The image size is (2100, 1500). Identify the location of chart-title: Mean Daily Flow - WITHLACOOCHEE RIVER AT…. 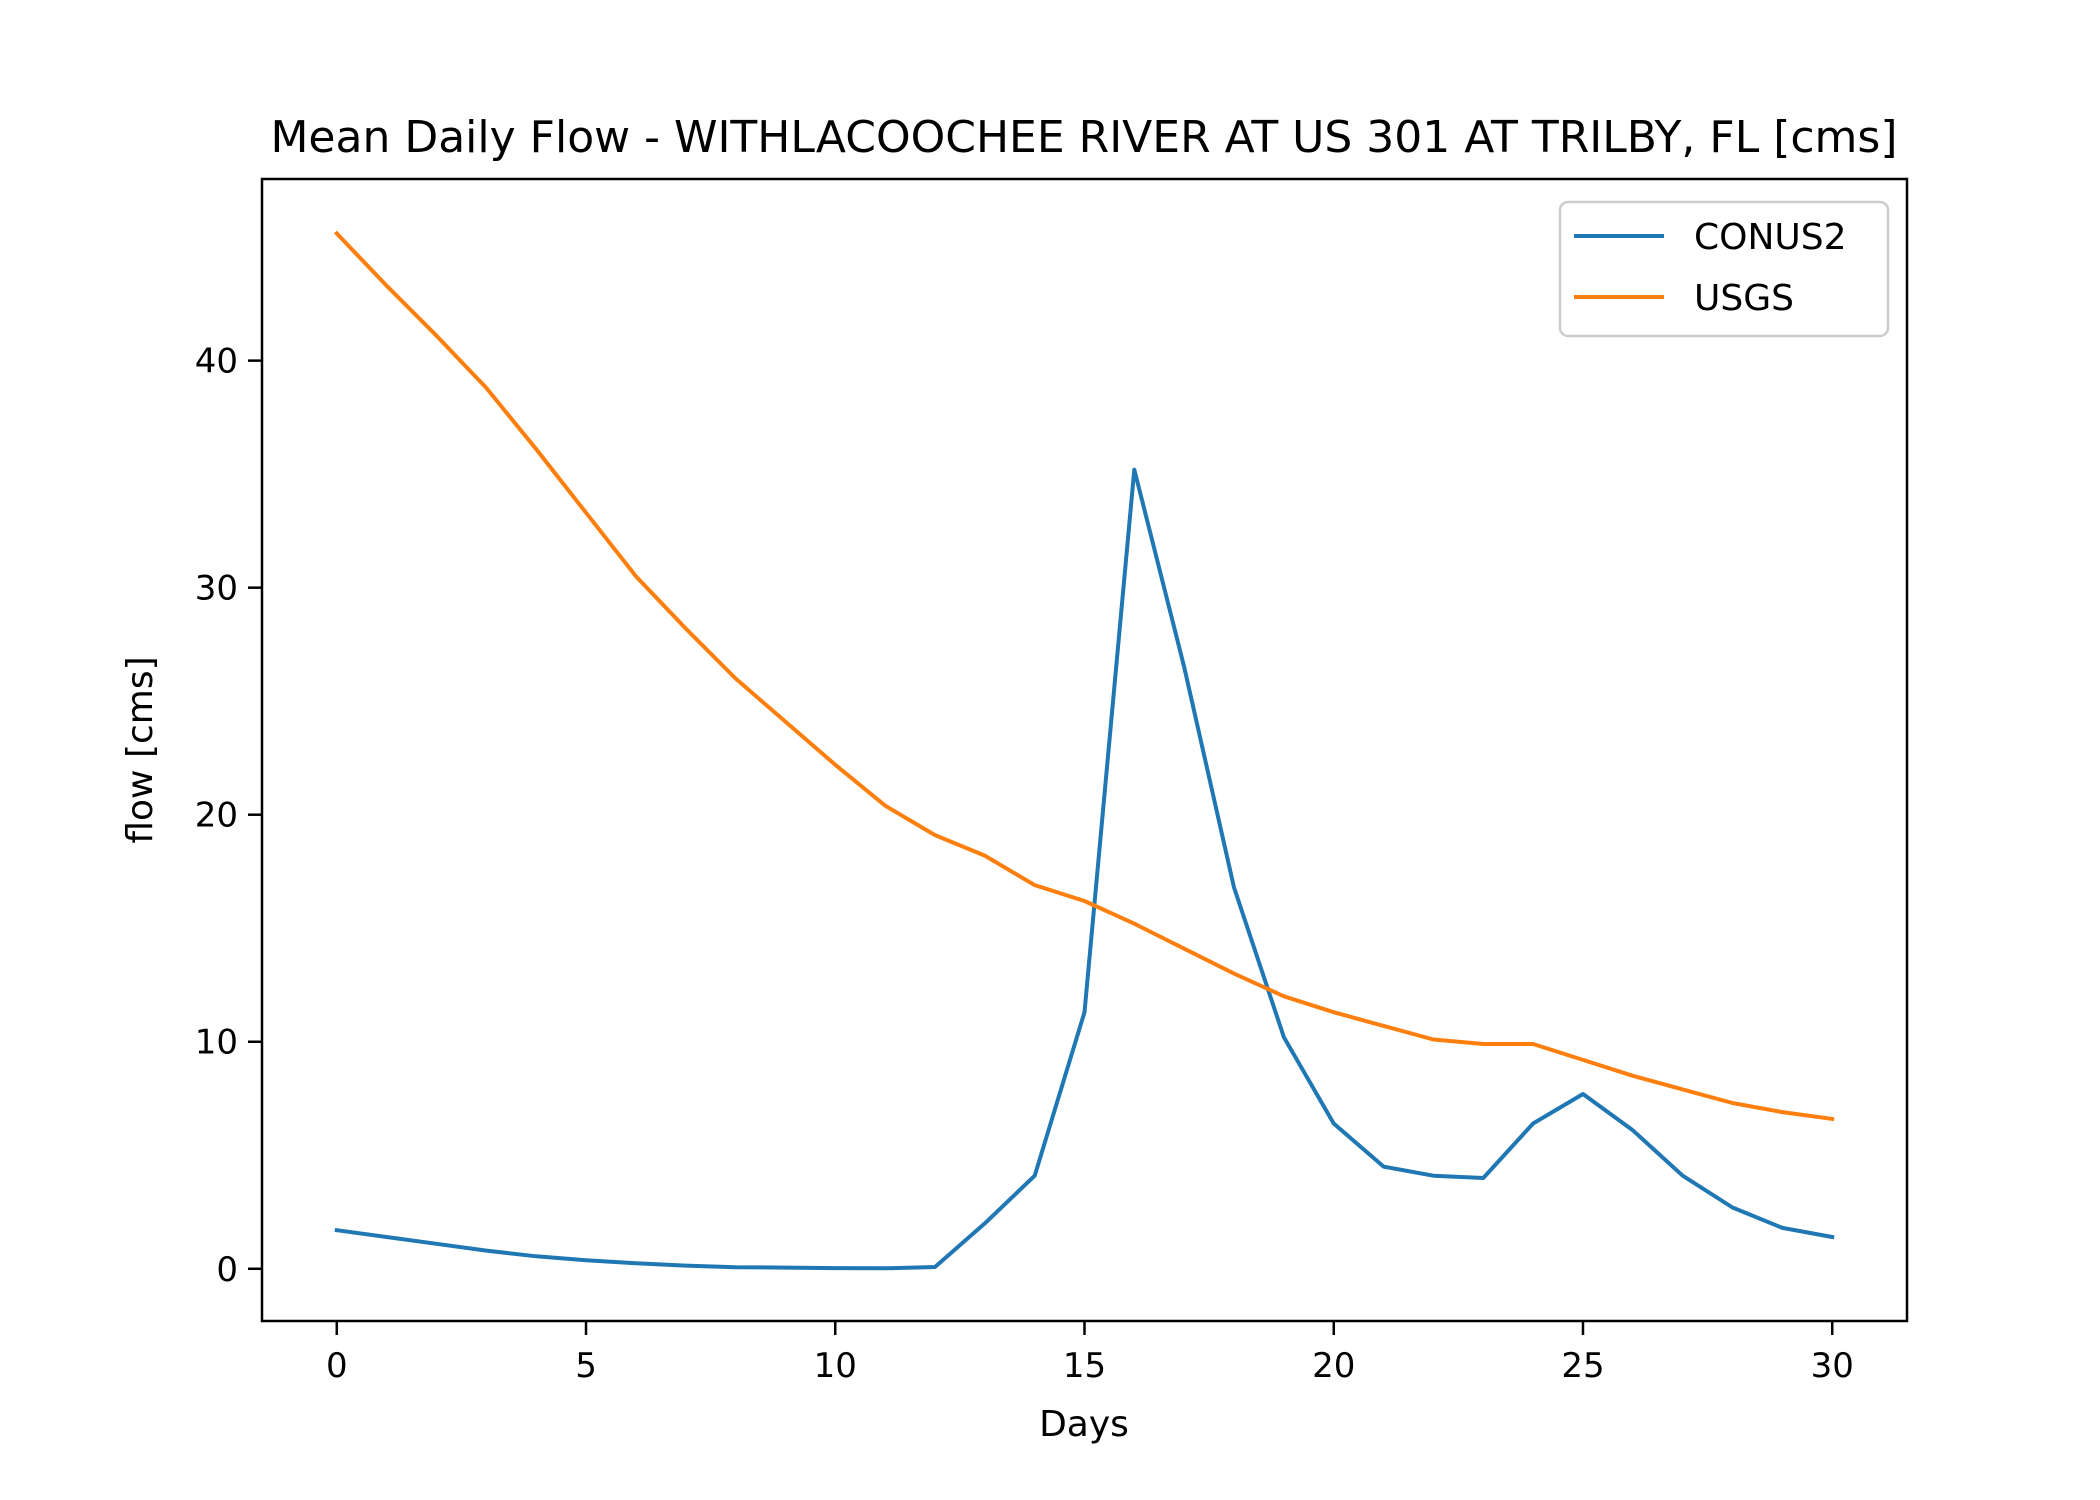
(1083, 137).